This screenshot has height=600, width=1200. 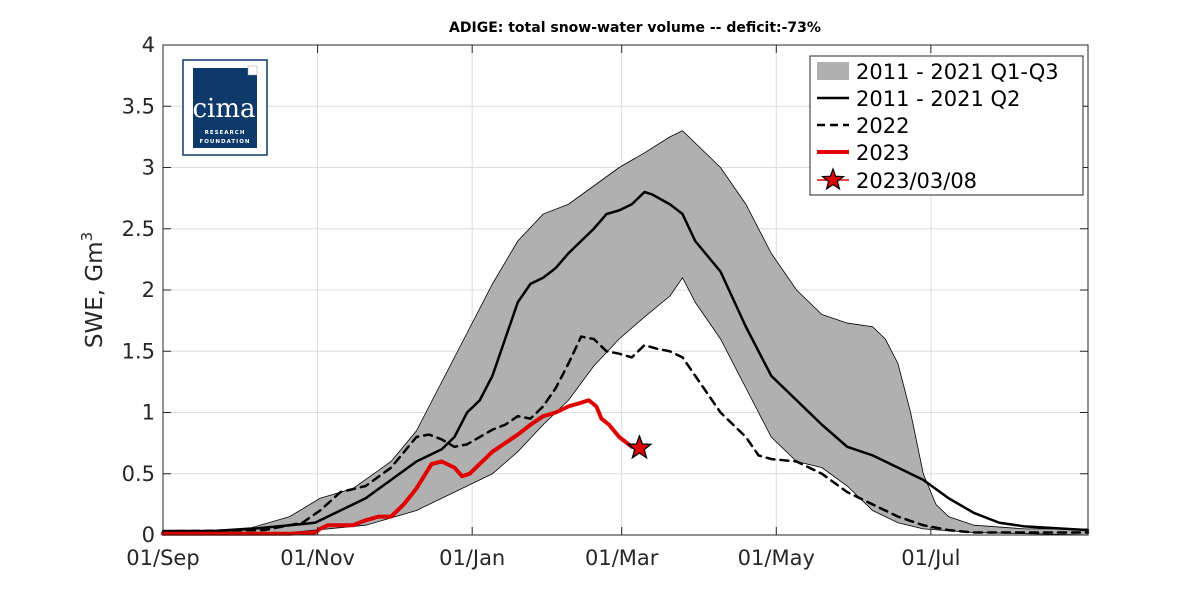 I want to click on legend-swatch-band, so click(x=833, y=71).